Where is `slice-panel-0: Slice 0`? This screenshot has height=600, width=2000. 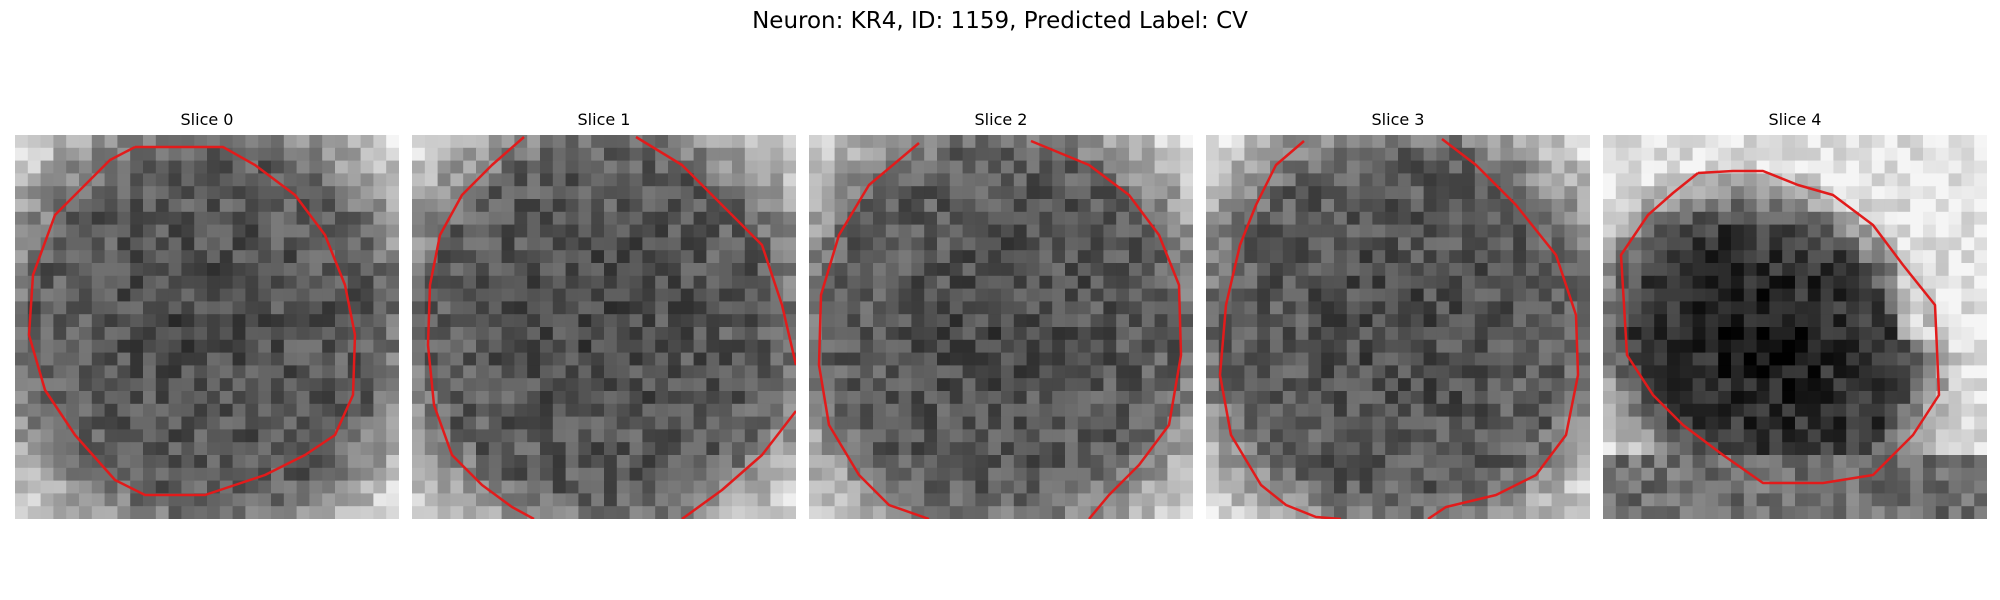
slice-panel-0: Slice 0 is located at coordinates (207, 314).